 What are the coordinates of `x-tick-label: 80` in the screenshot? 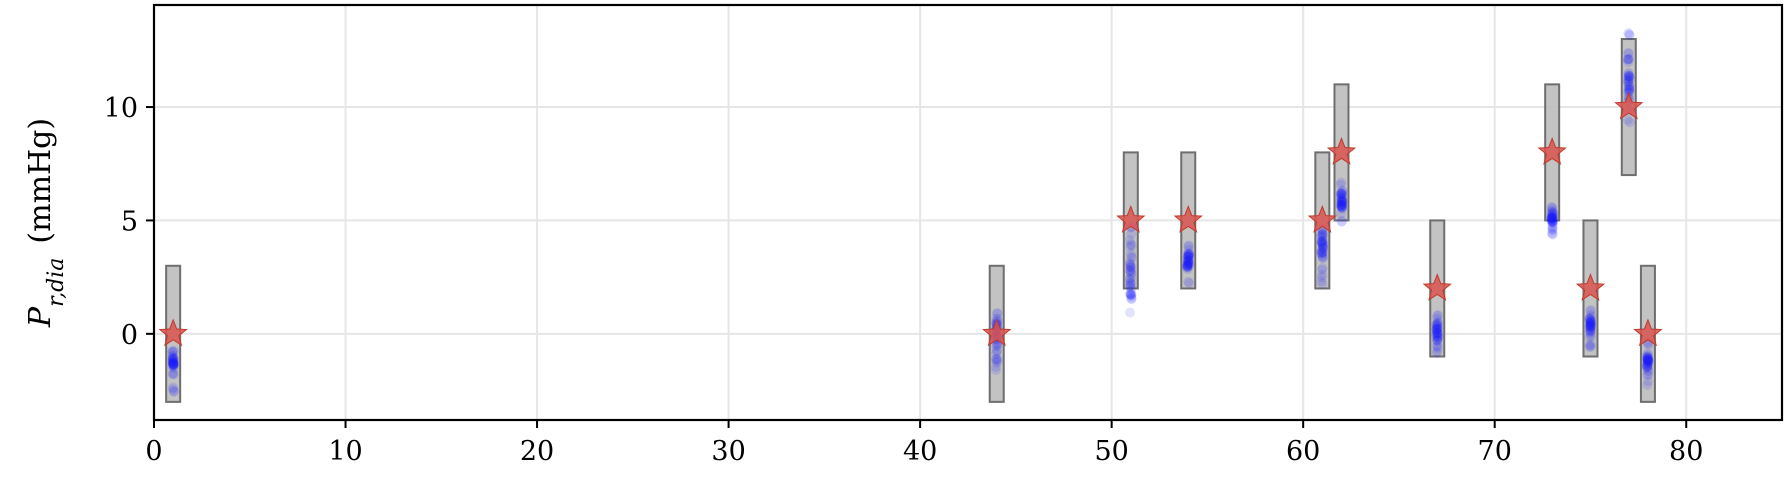 It's located at (1686, 451).